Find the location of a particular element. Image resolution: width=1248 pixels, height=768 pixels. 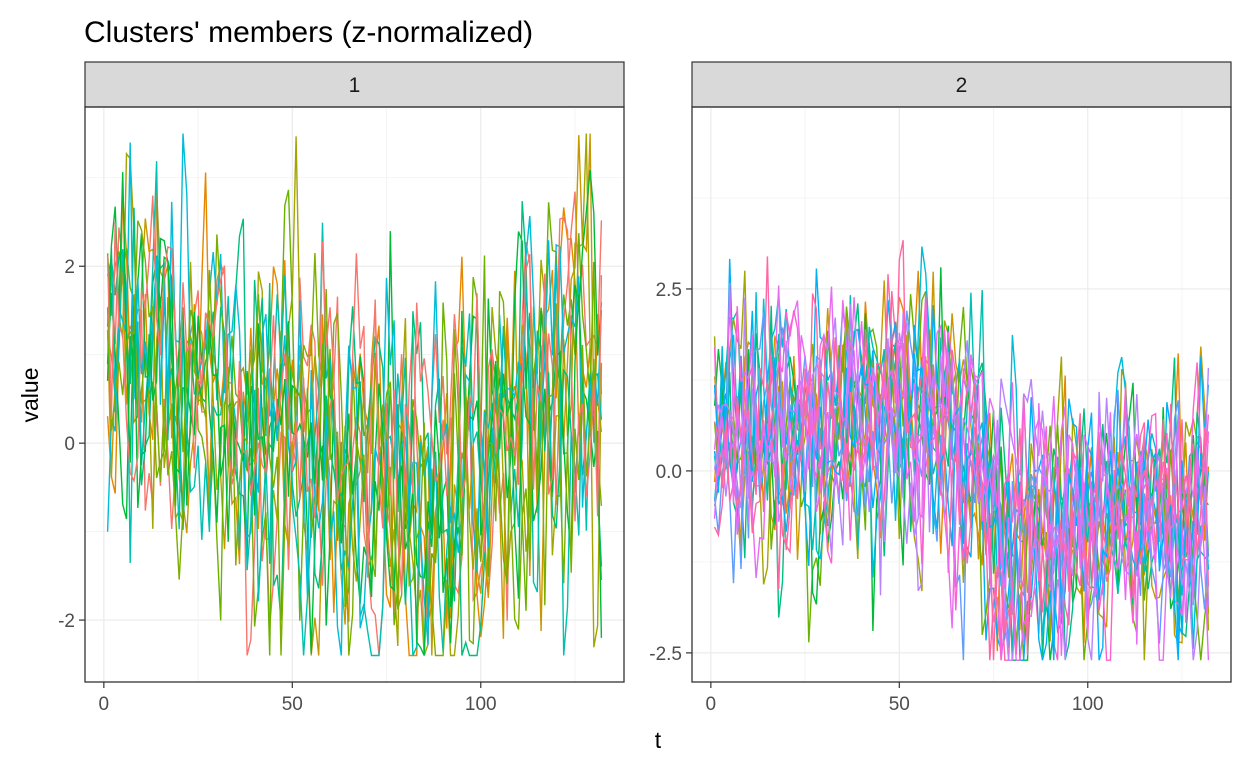

y-axis-title: value is located at coordinates (30, 395).